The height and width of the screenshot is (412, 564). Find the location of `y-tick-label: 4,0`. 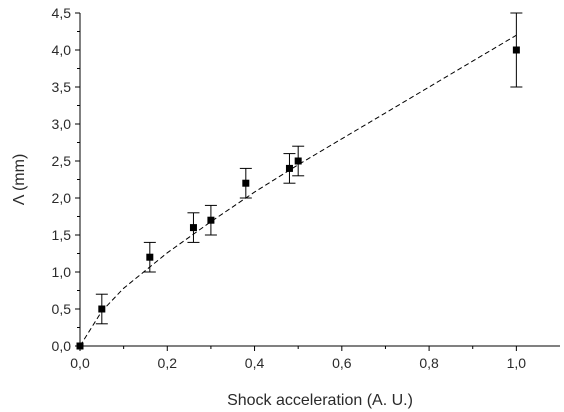

y-tick-label: 4,0 is located at coordinates (62, 50).